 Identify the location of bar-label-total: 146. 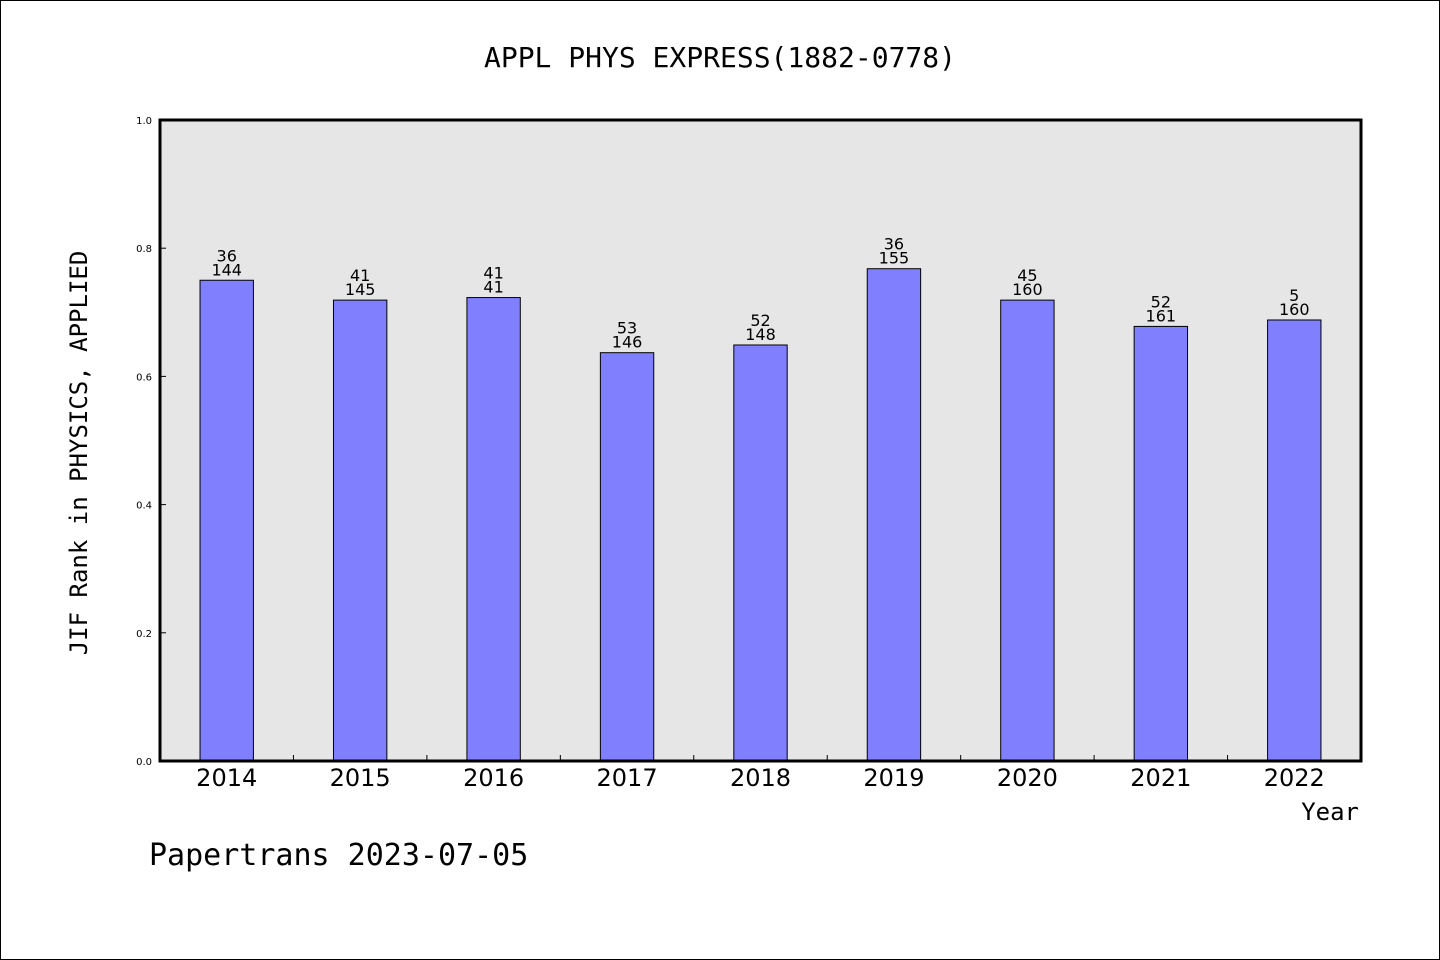
(627, 342).